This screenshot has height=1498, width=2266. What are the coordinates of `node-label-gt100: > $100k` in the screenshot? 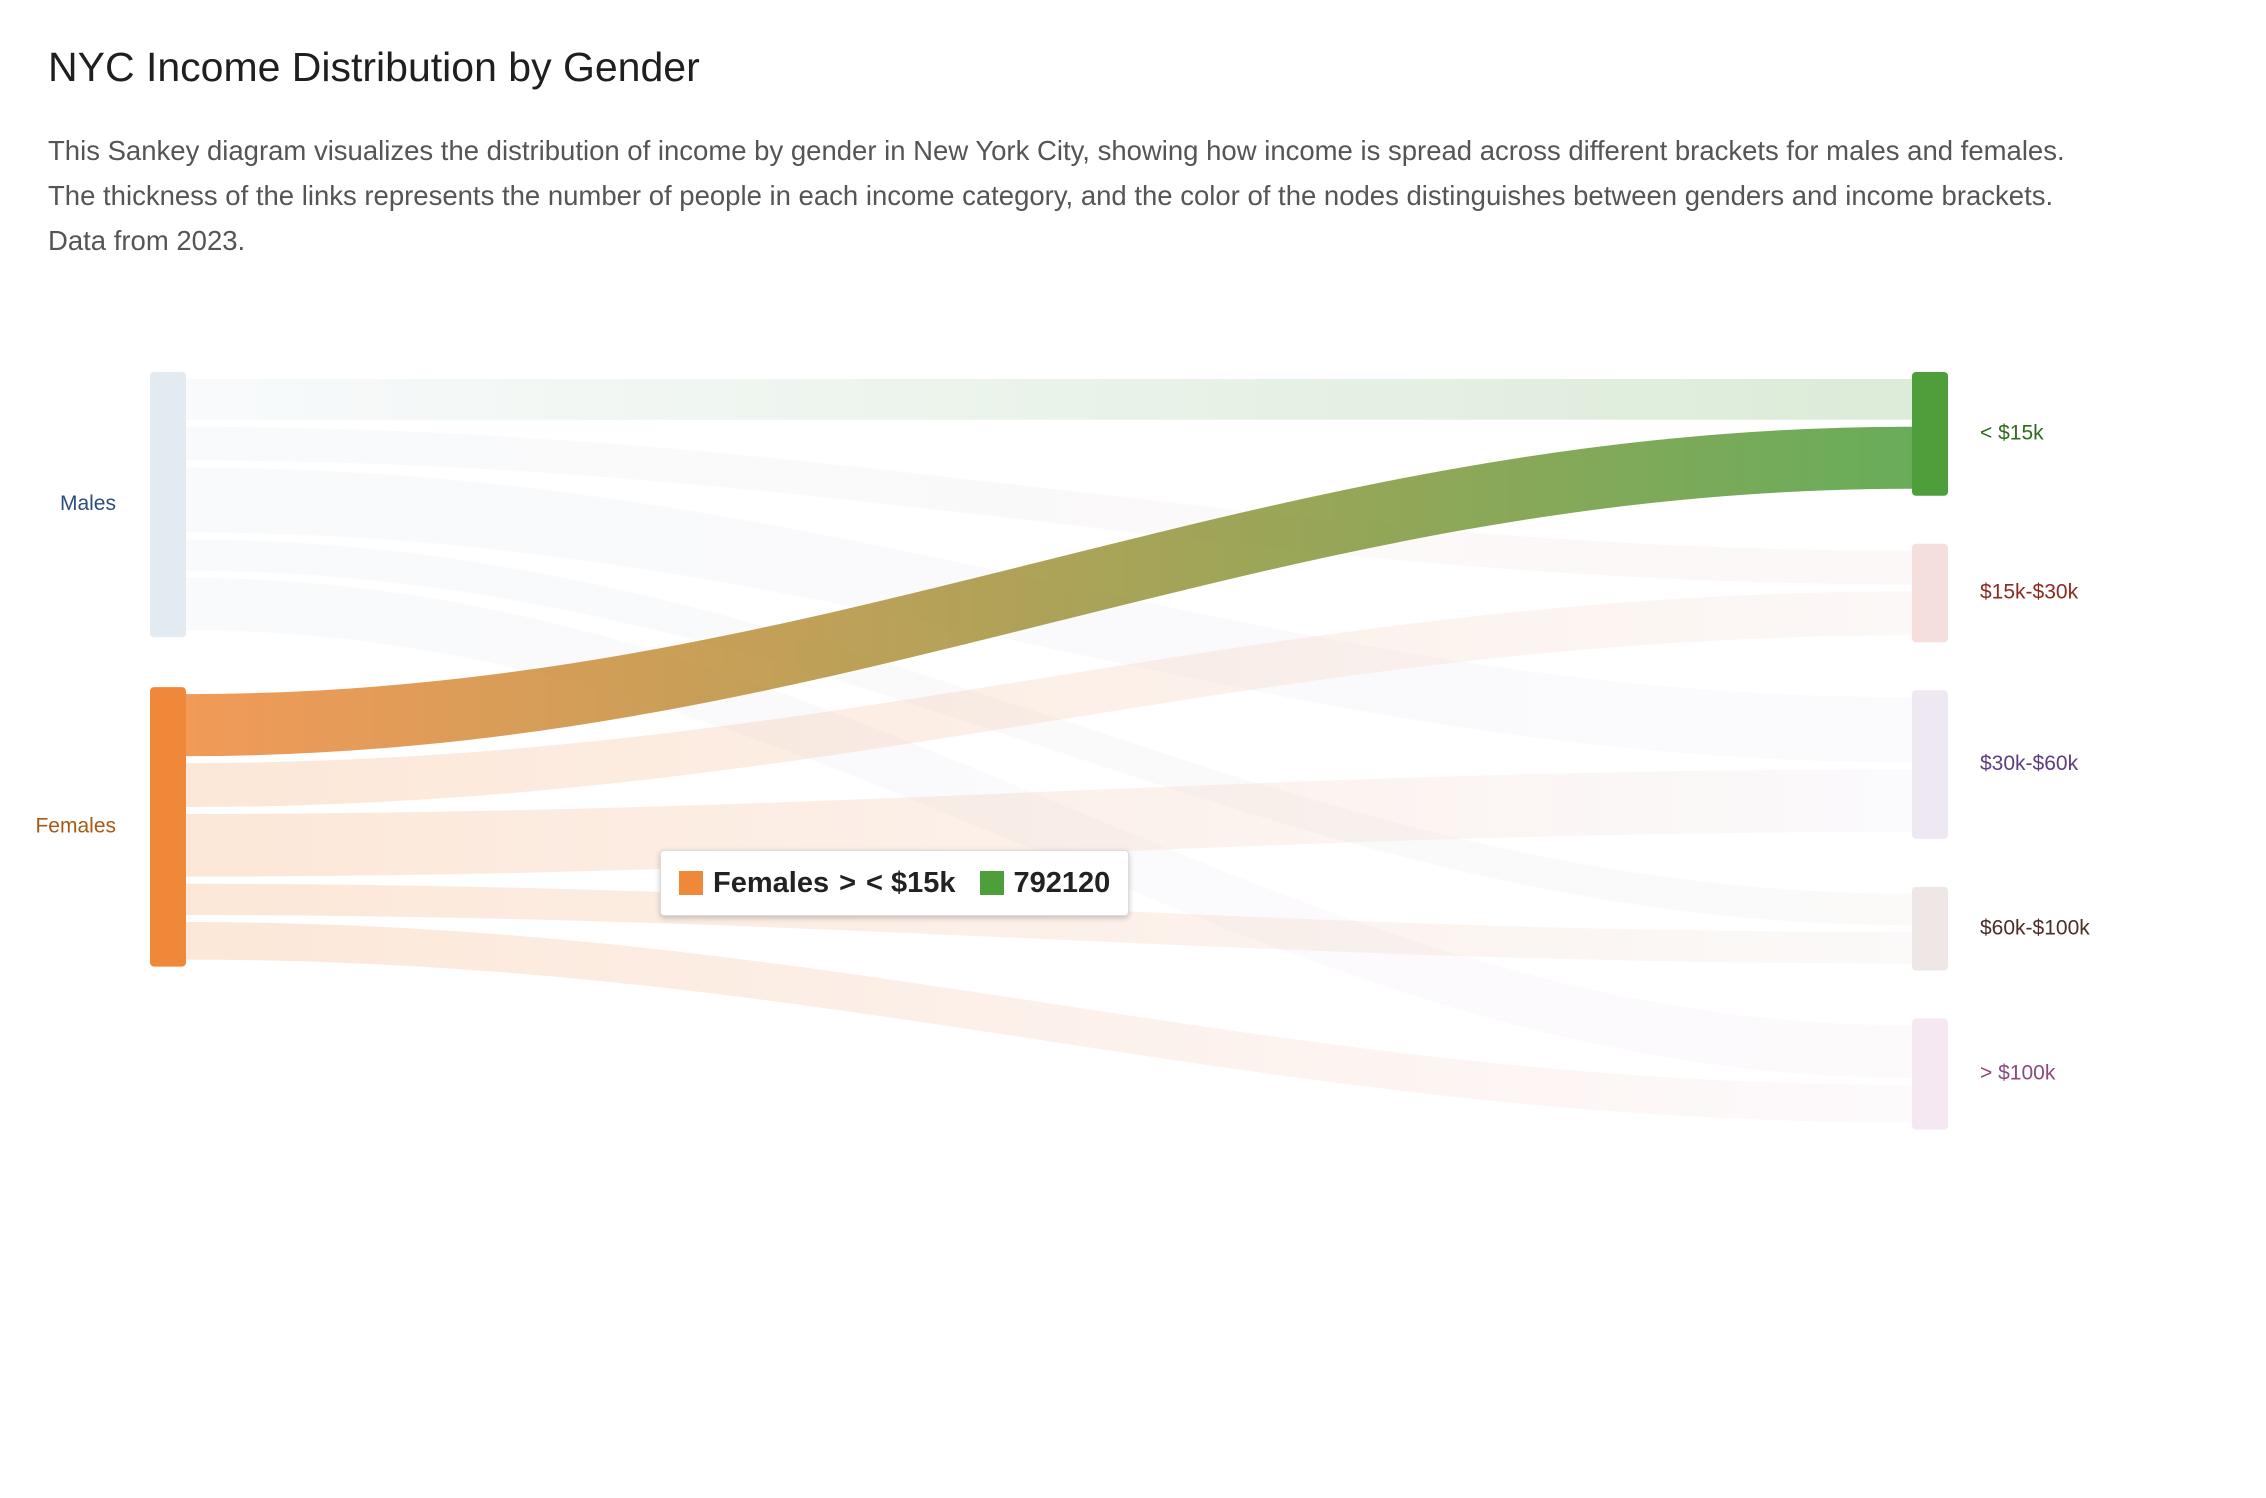 It's located at (2018, 1073).